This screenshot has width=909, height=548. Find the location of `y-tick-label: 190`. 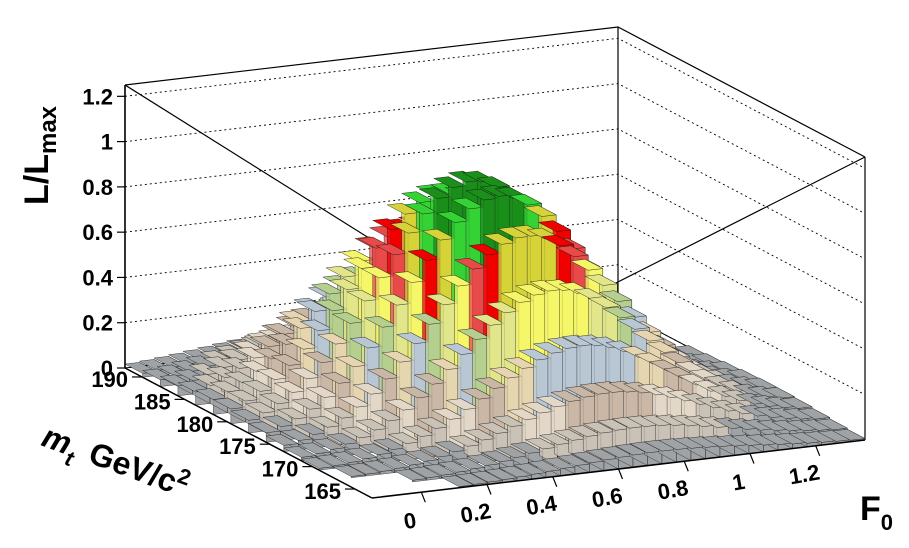

y-tick-label: 190 is located at coordinates (109, 379).